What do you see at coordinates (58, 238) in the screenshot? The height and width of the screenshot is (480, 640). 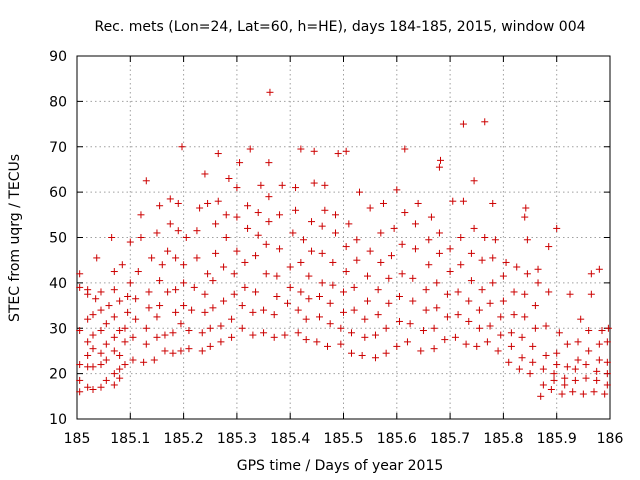 I see `y-tick-labels: 10 20 30 40 50 60 70 80 90` at bounding box center [58, 238].